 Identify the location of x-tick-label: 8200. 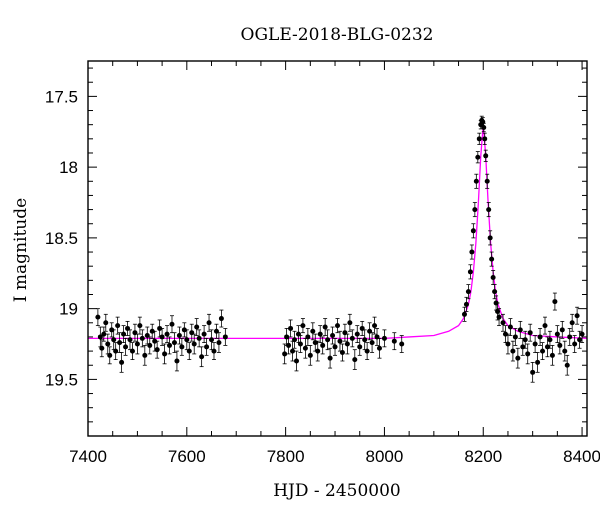
(483, 456).